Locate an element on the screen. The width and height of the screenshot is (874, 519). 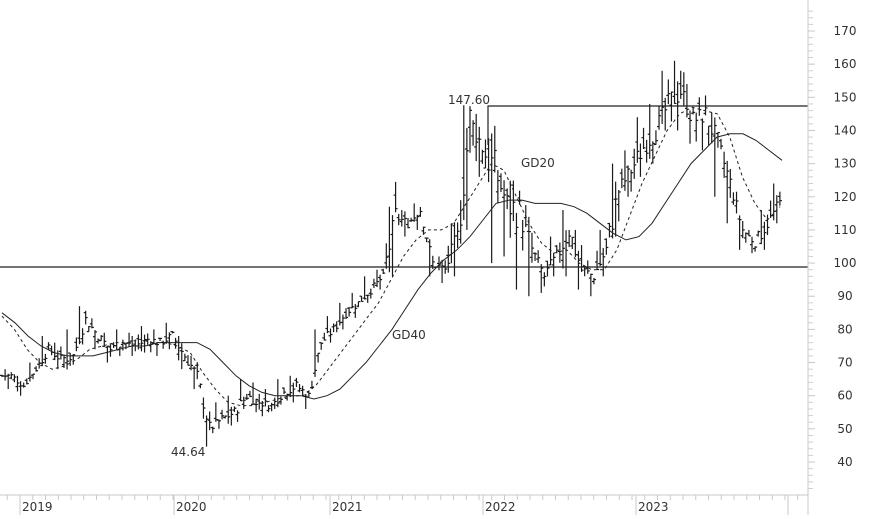
y-tick-label: 80 is located at coordinates (844, 329).